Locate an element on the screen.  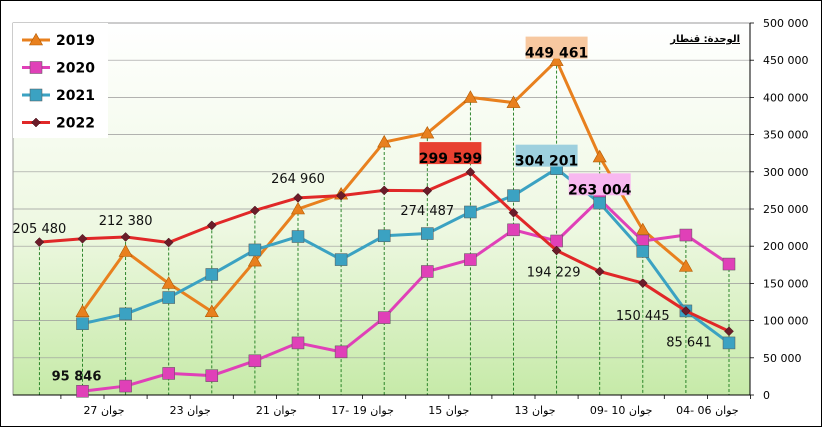
data-label: 274 487 is located at coordinates (427, 211).